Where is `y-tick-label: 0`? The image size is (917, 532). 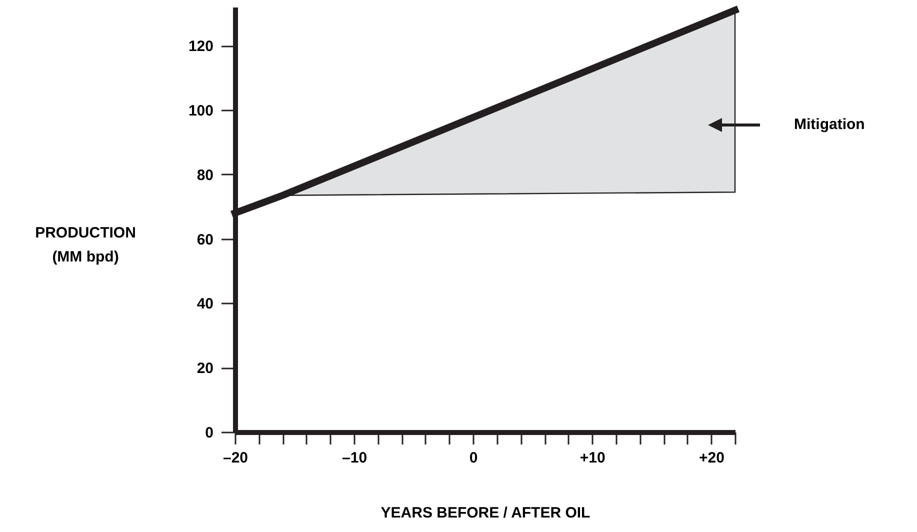
y-tick-label: 0 is located at coordinates (209, 433).